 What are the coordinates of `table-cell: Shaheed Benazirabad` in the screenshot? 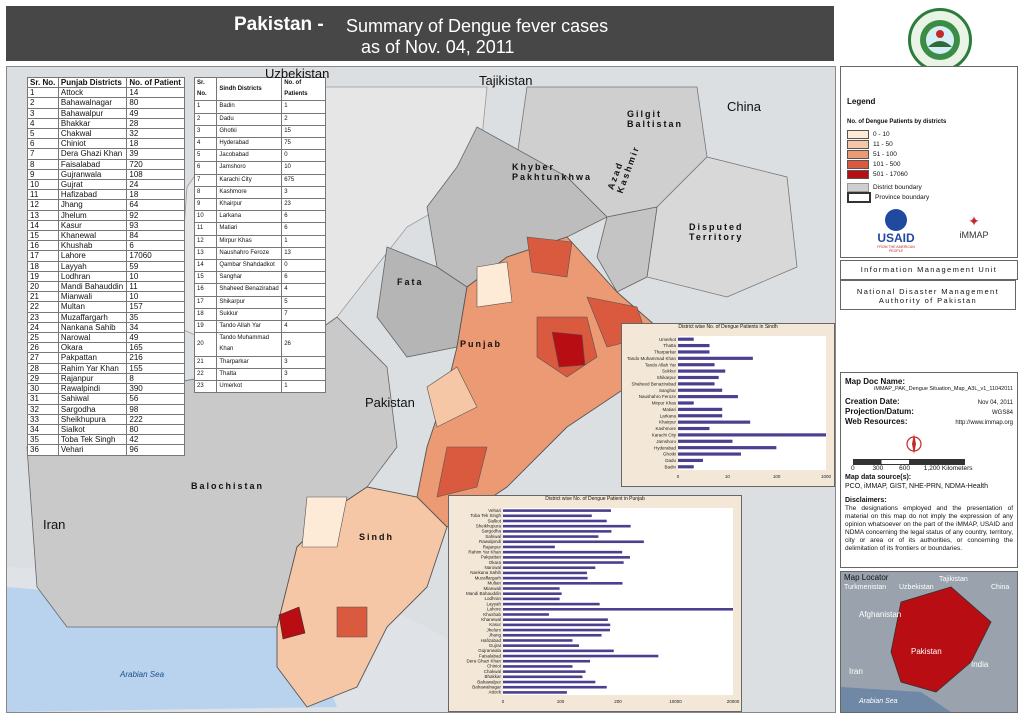 It's located at (249, 290).